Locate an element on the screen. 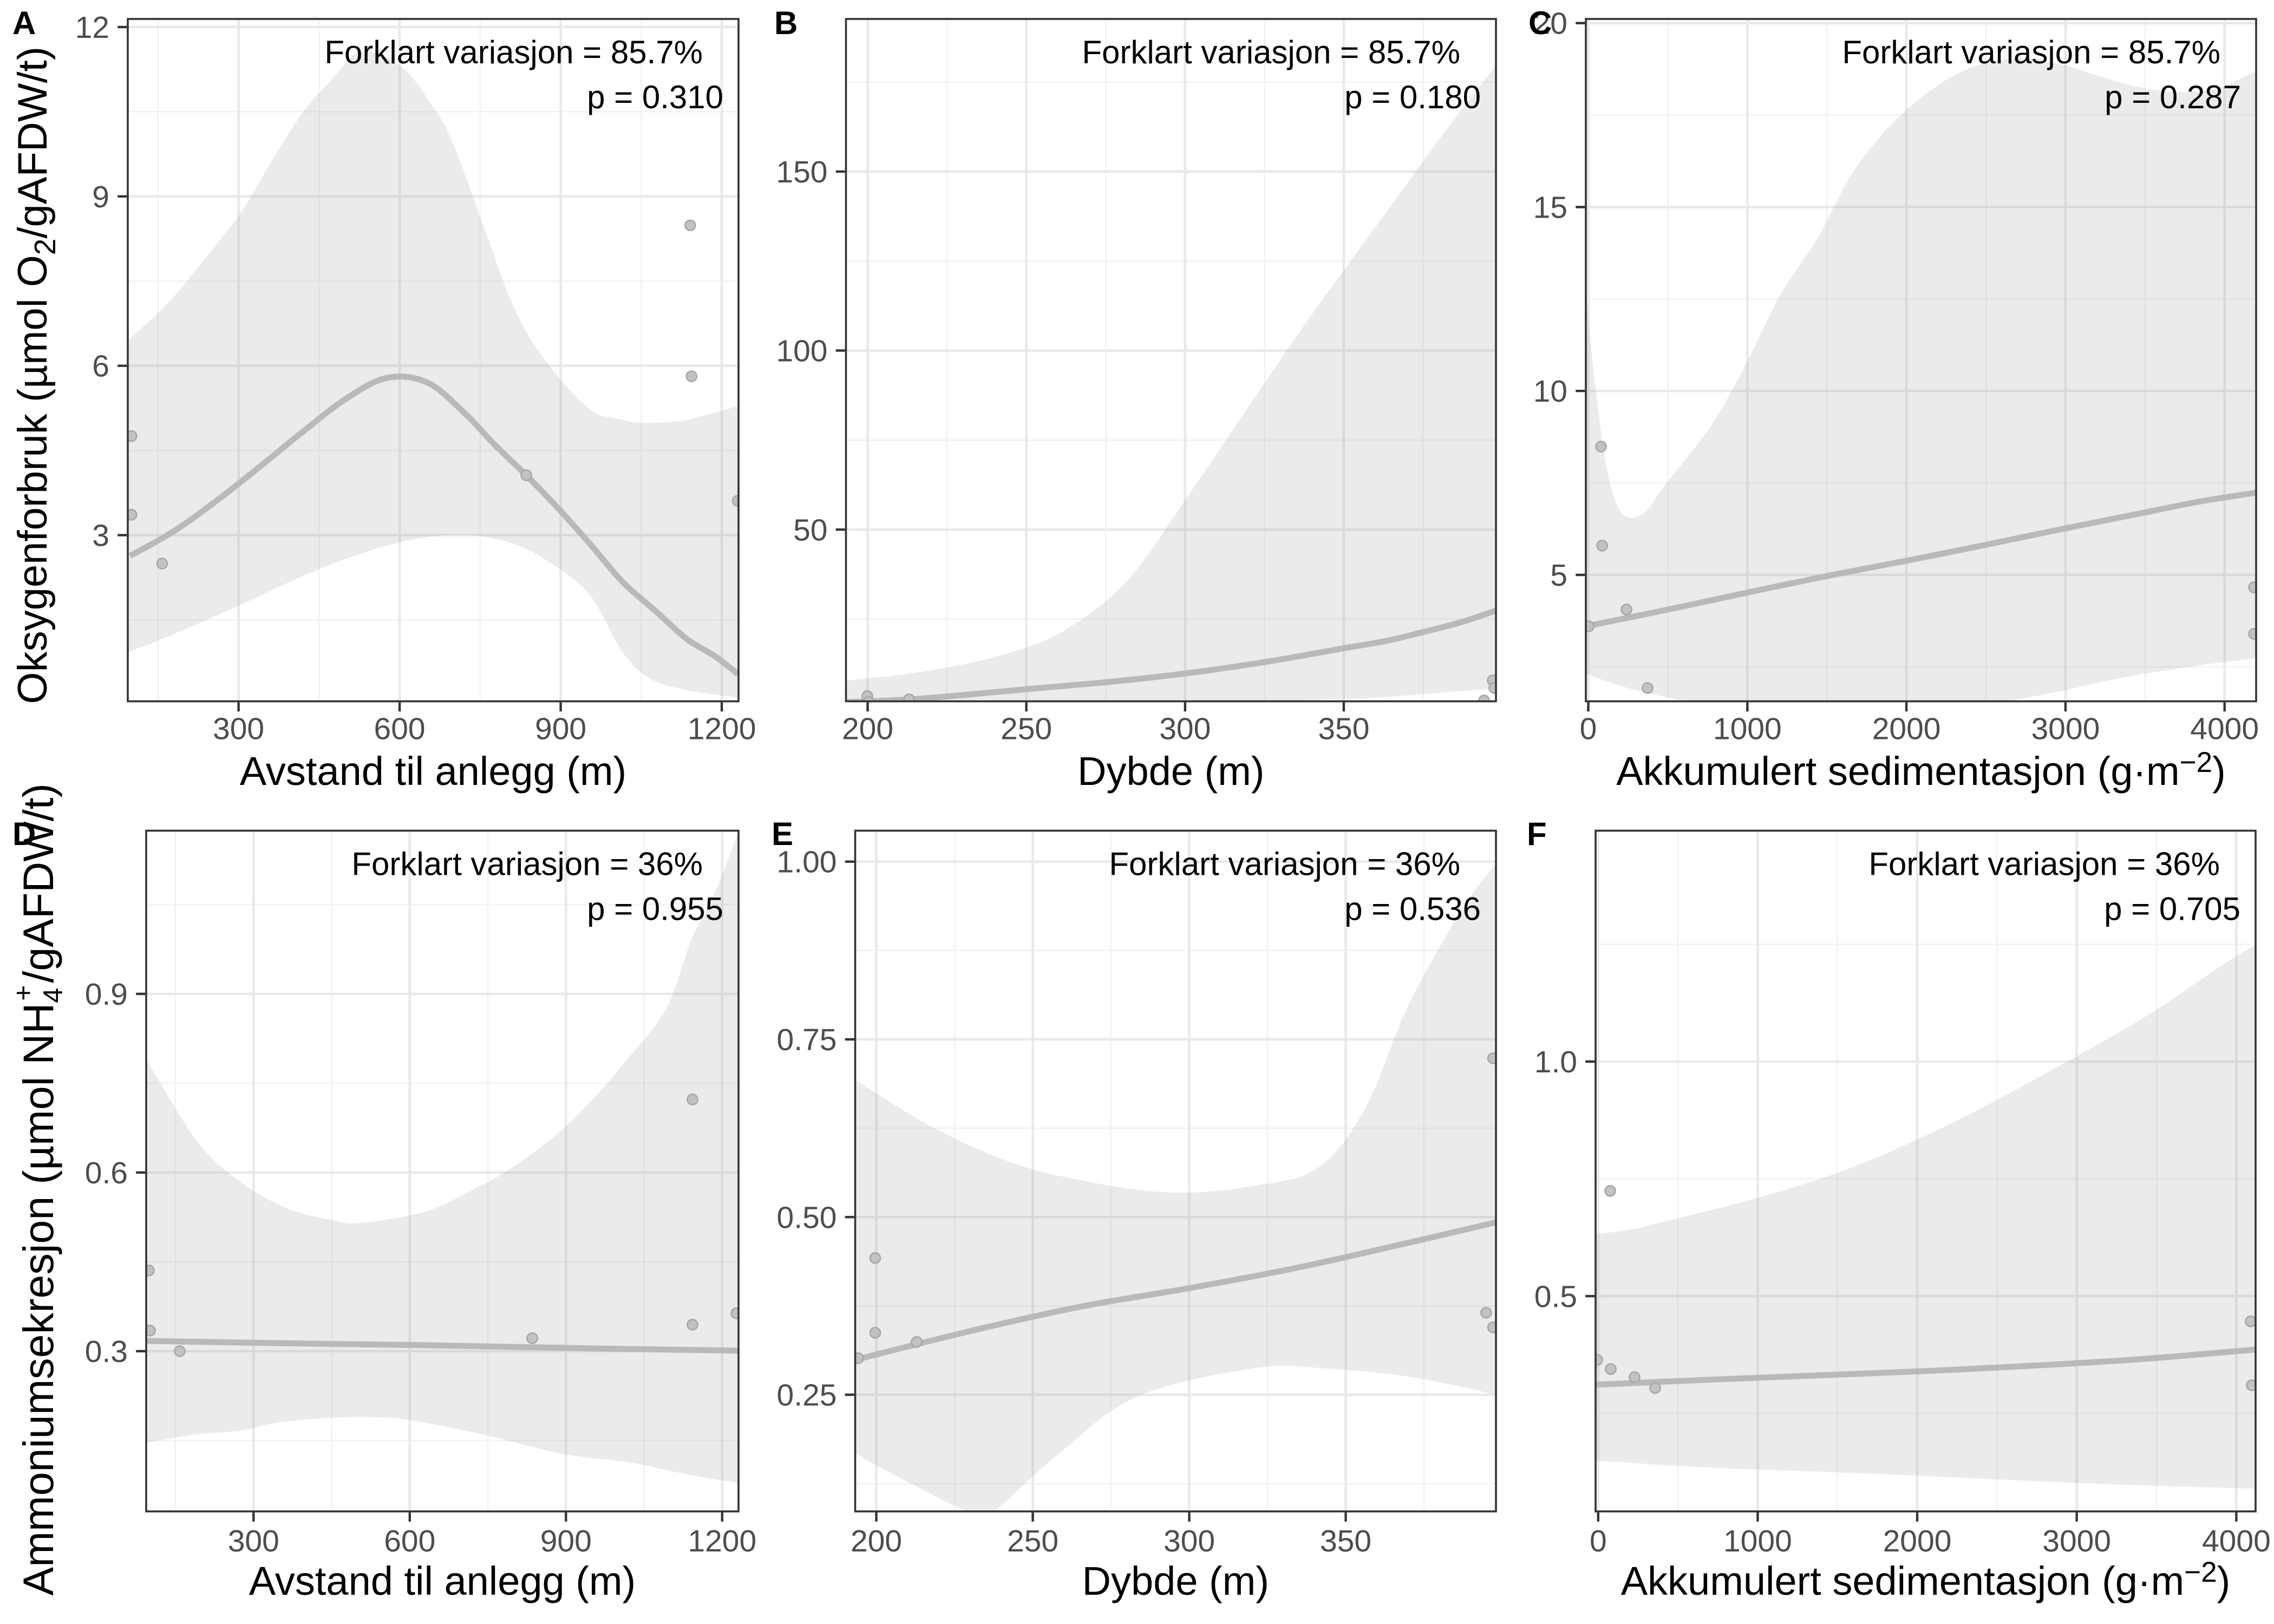  svg-text: 9 is located at coordinates (101, 197).